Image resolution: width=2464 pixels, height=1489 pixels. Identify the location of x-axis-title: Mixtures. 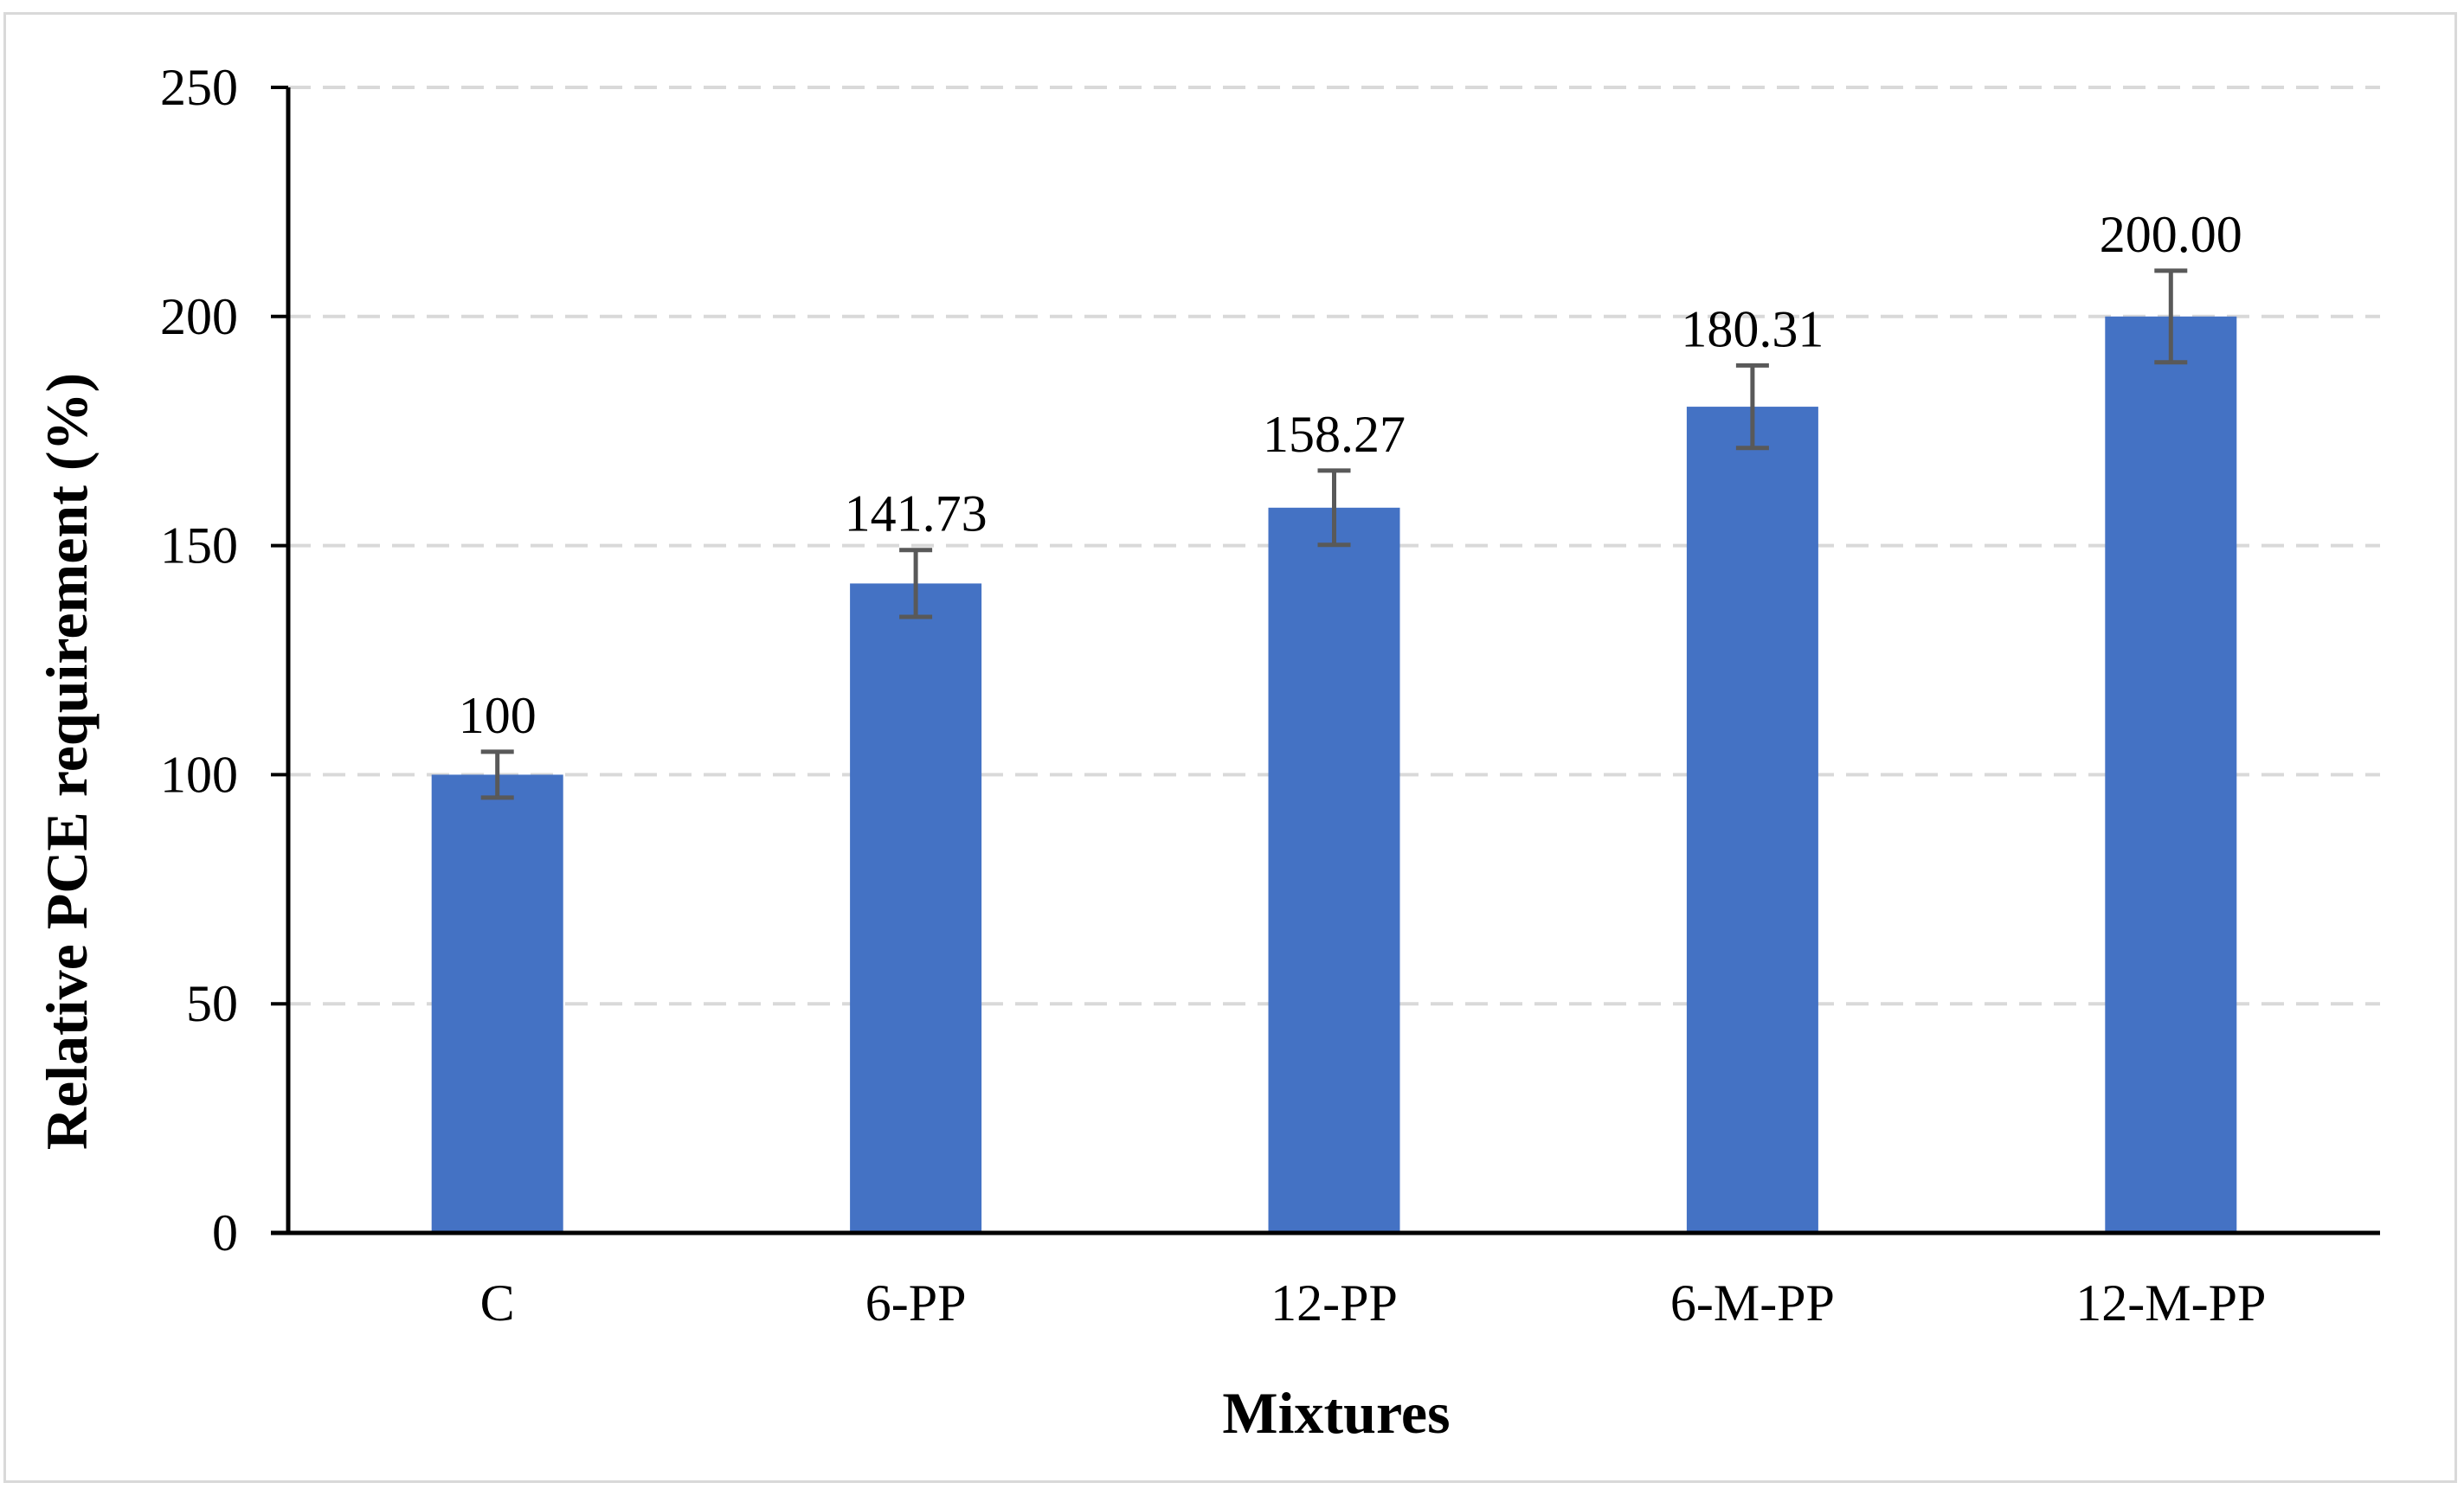
(1336, 1413).